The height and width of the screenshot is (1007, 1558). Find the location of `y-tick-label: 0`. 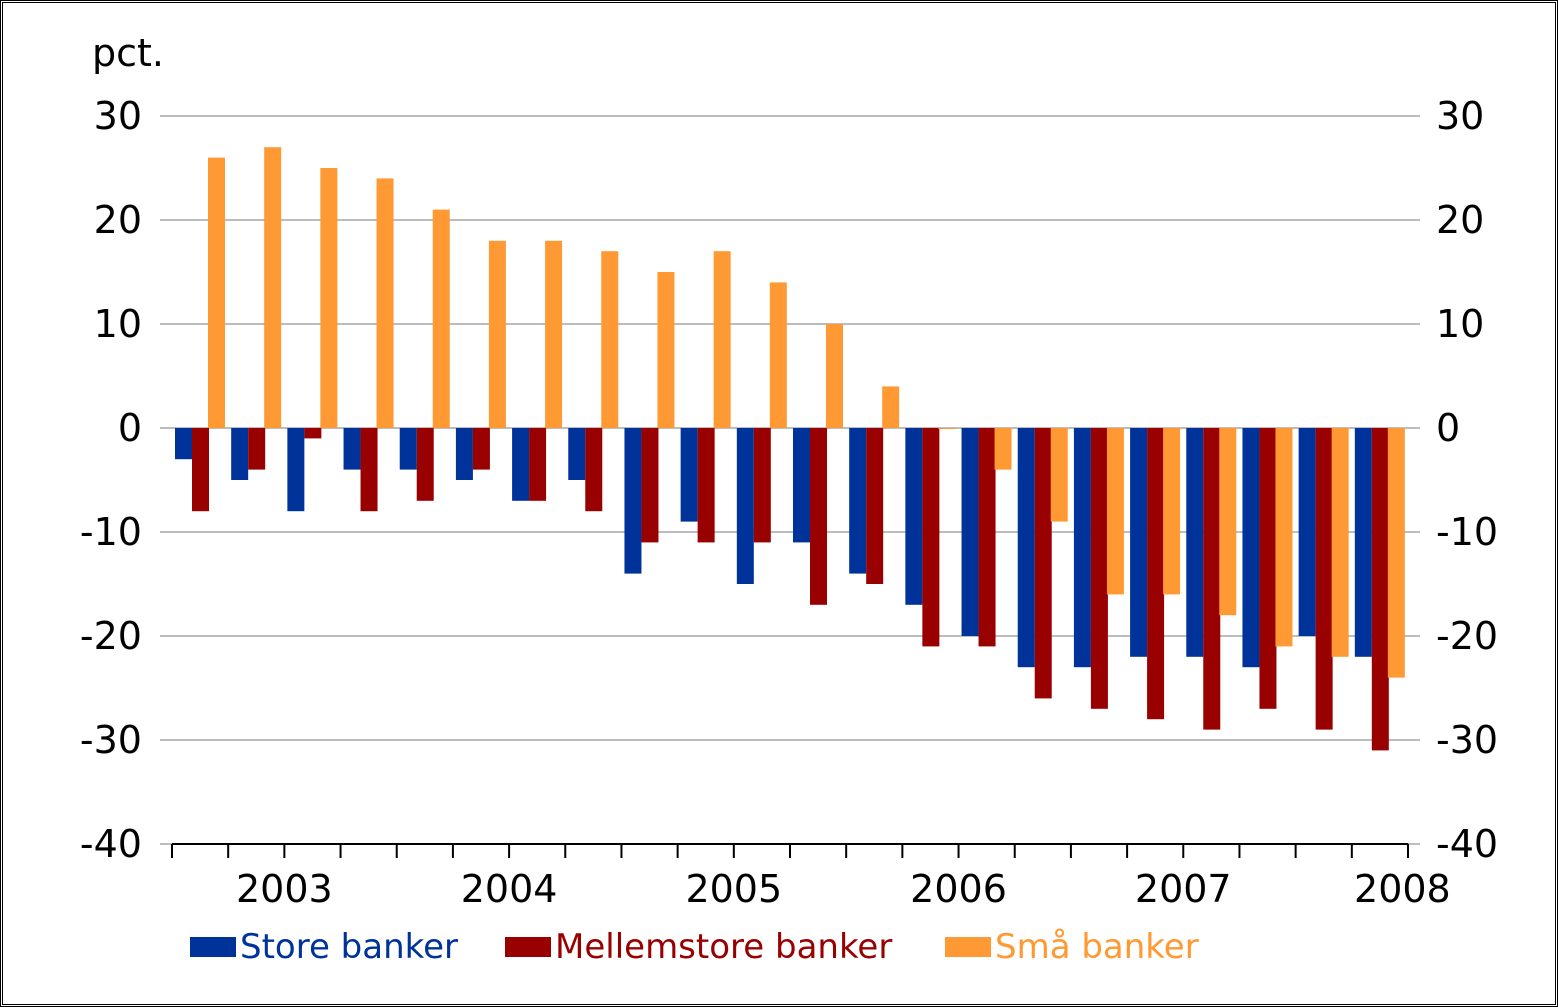

y-tick-label: 0 is located at coordinates (130, 428).